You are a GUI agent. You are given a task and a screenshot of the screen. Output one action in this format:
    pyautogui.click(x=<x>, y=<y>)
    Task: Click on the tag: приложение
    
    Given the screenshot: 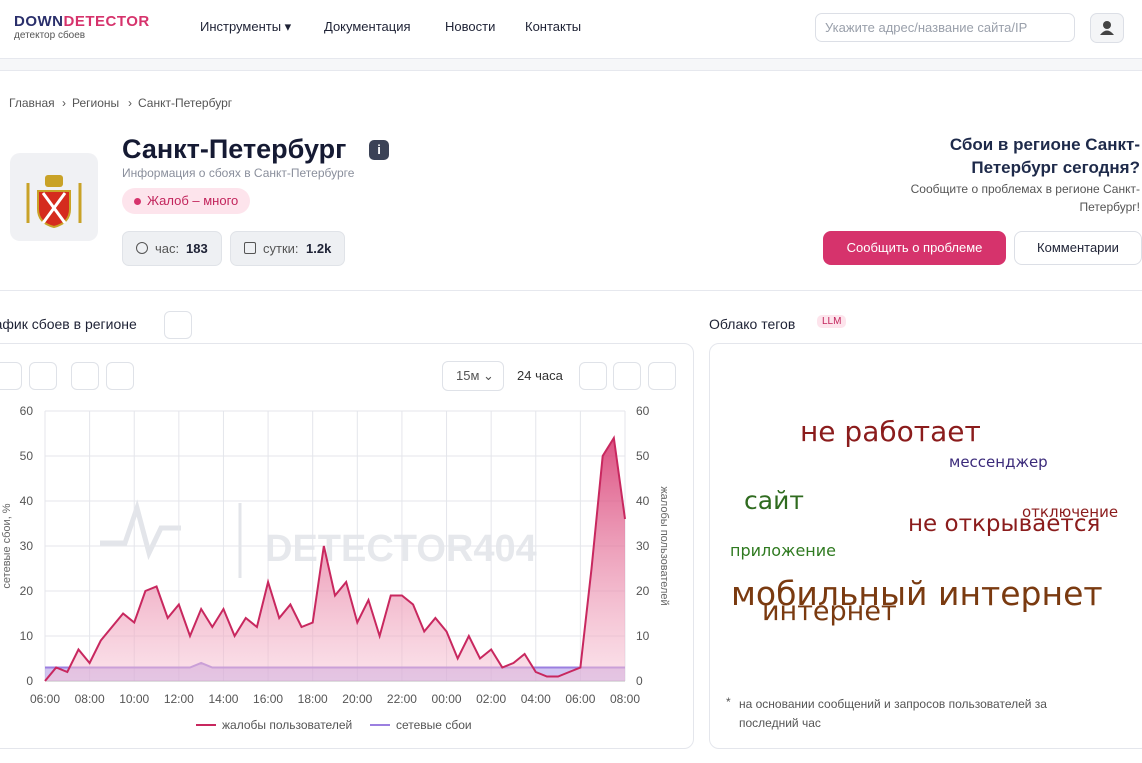 What is the action you would take?
    pyautogui.click(x=783, y=550)
    